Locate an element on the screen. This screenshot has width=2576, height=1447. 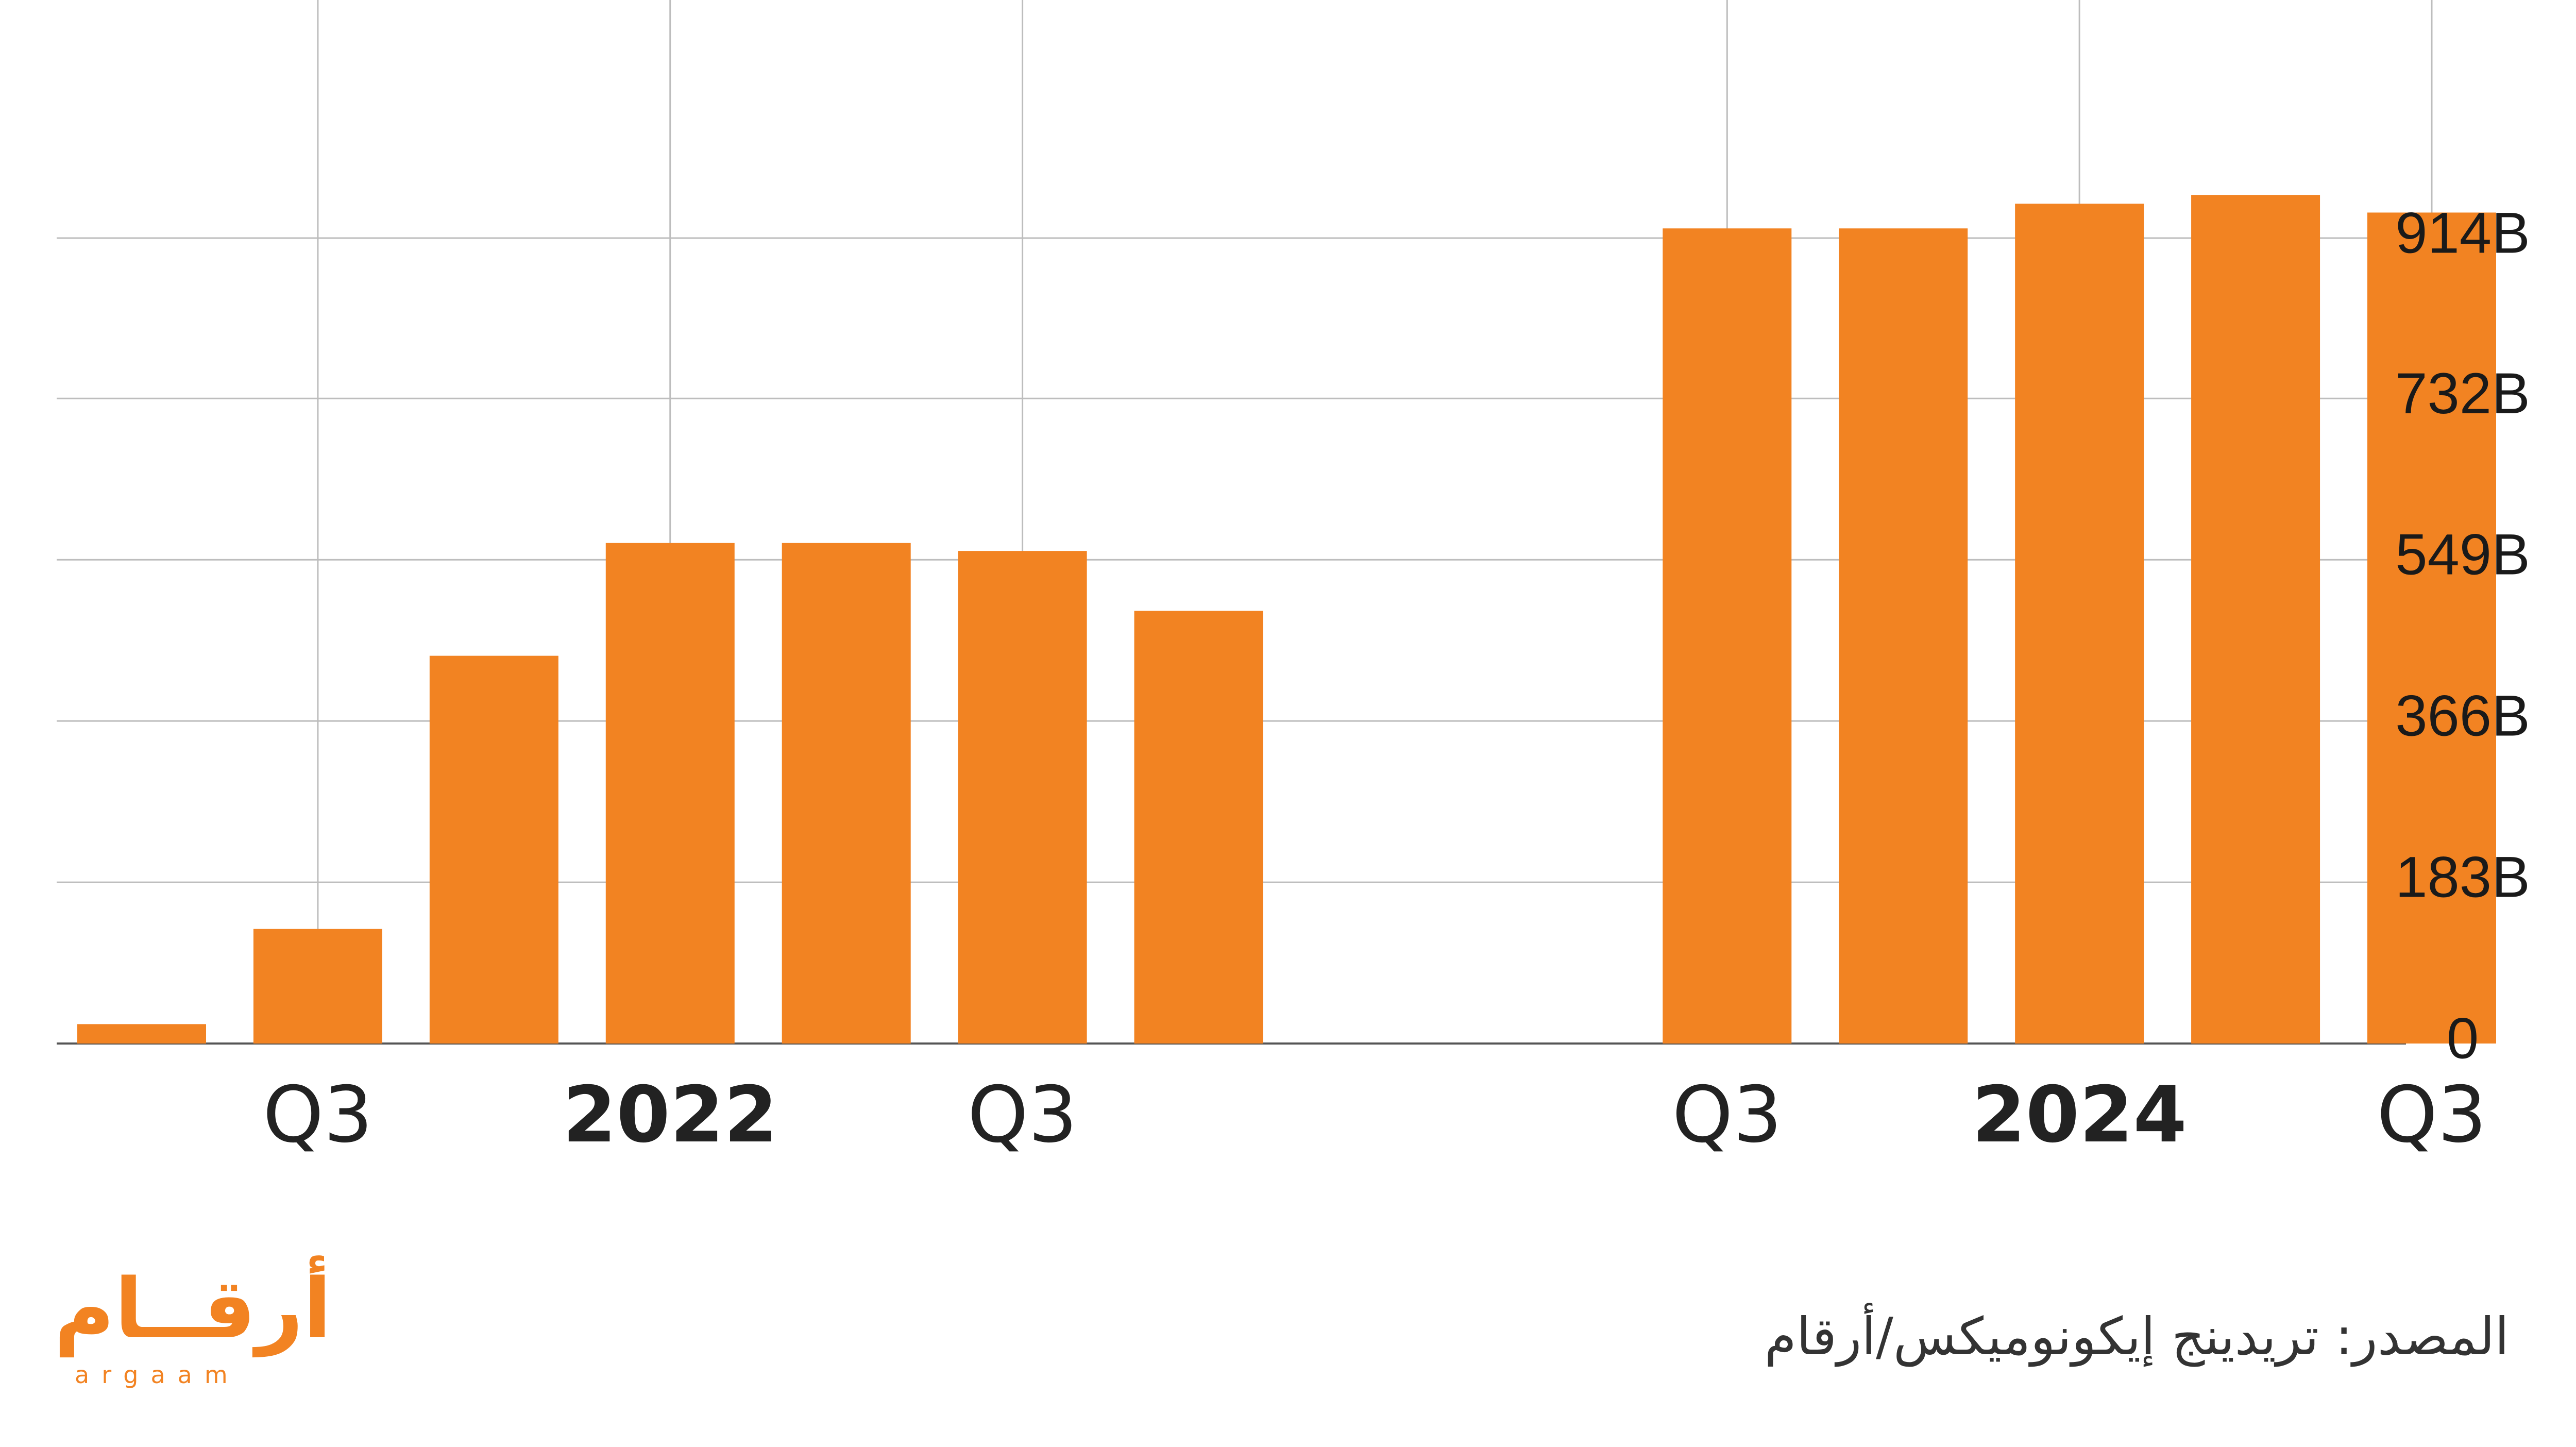
y-tick-label: 183B is located at coordinates (2462, 877).